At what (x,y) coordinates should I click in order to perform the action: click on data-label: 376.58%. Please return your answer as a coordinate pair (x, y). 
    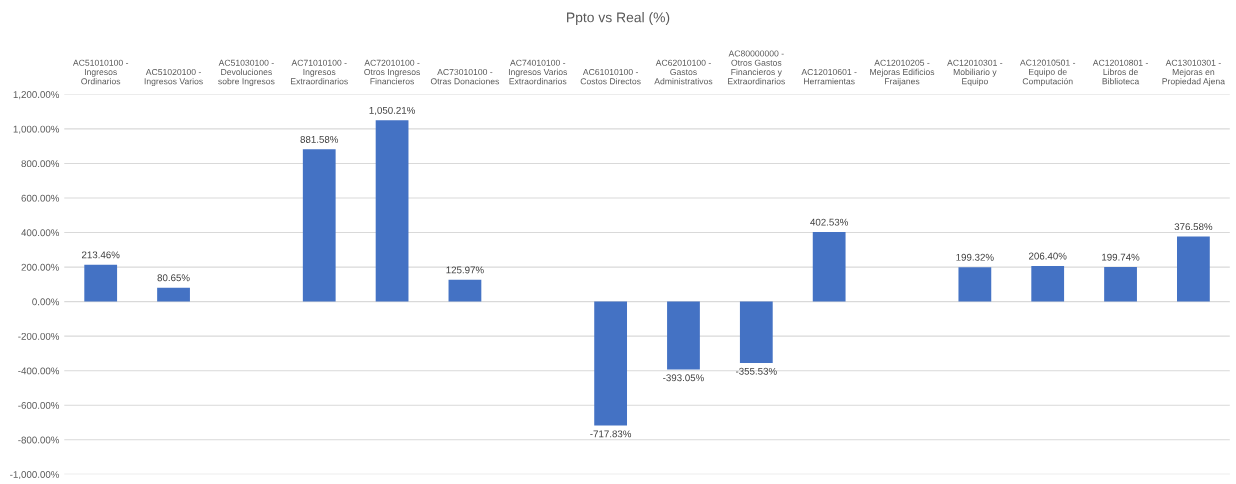
    Looking at the image, I should click on (1193, 227).